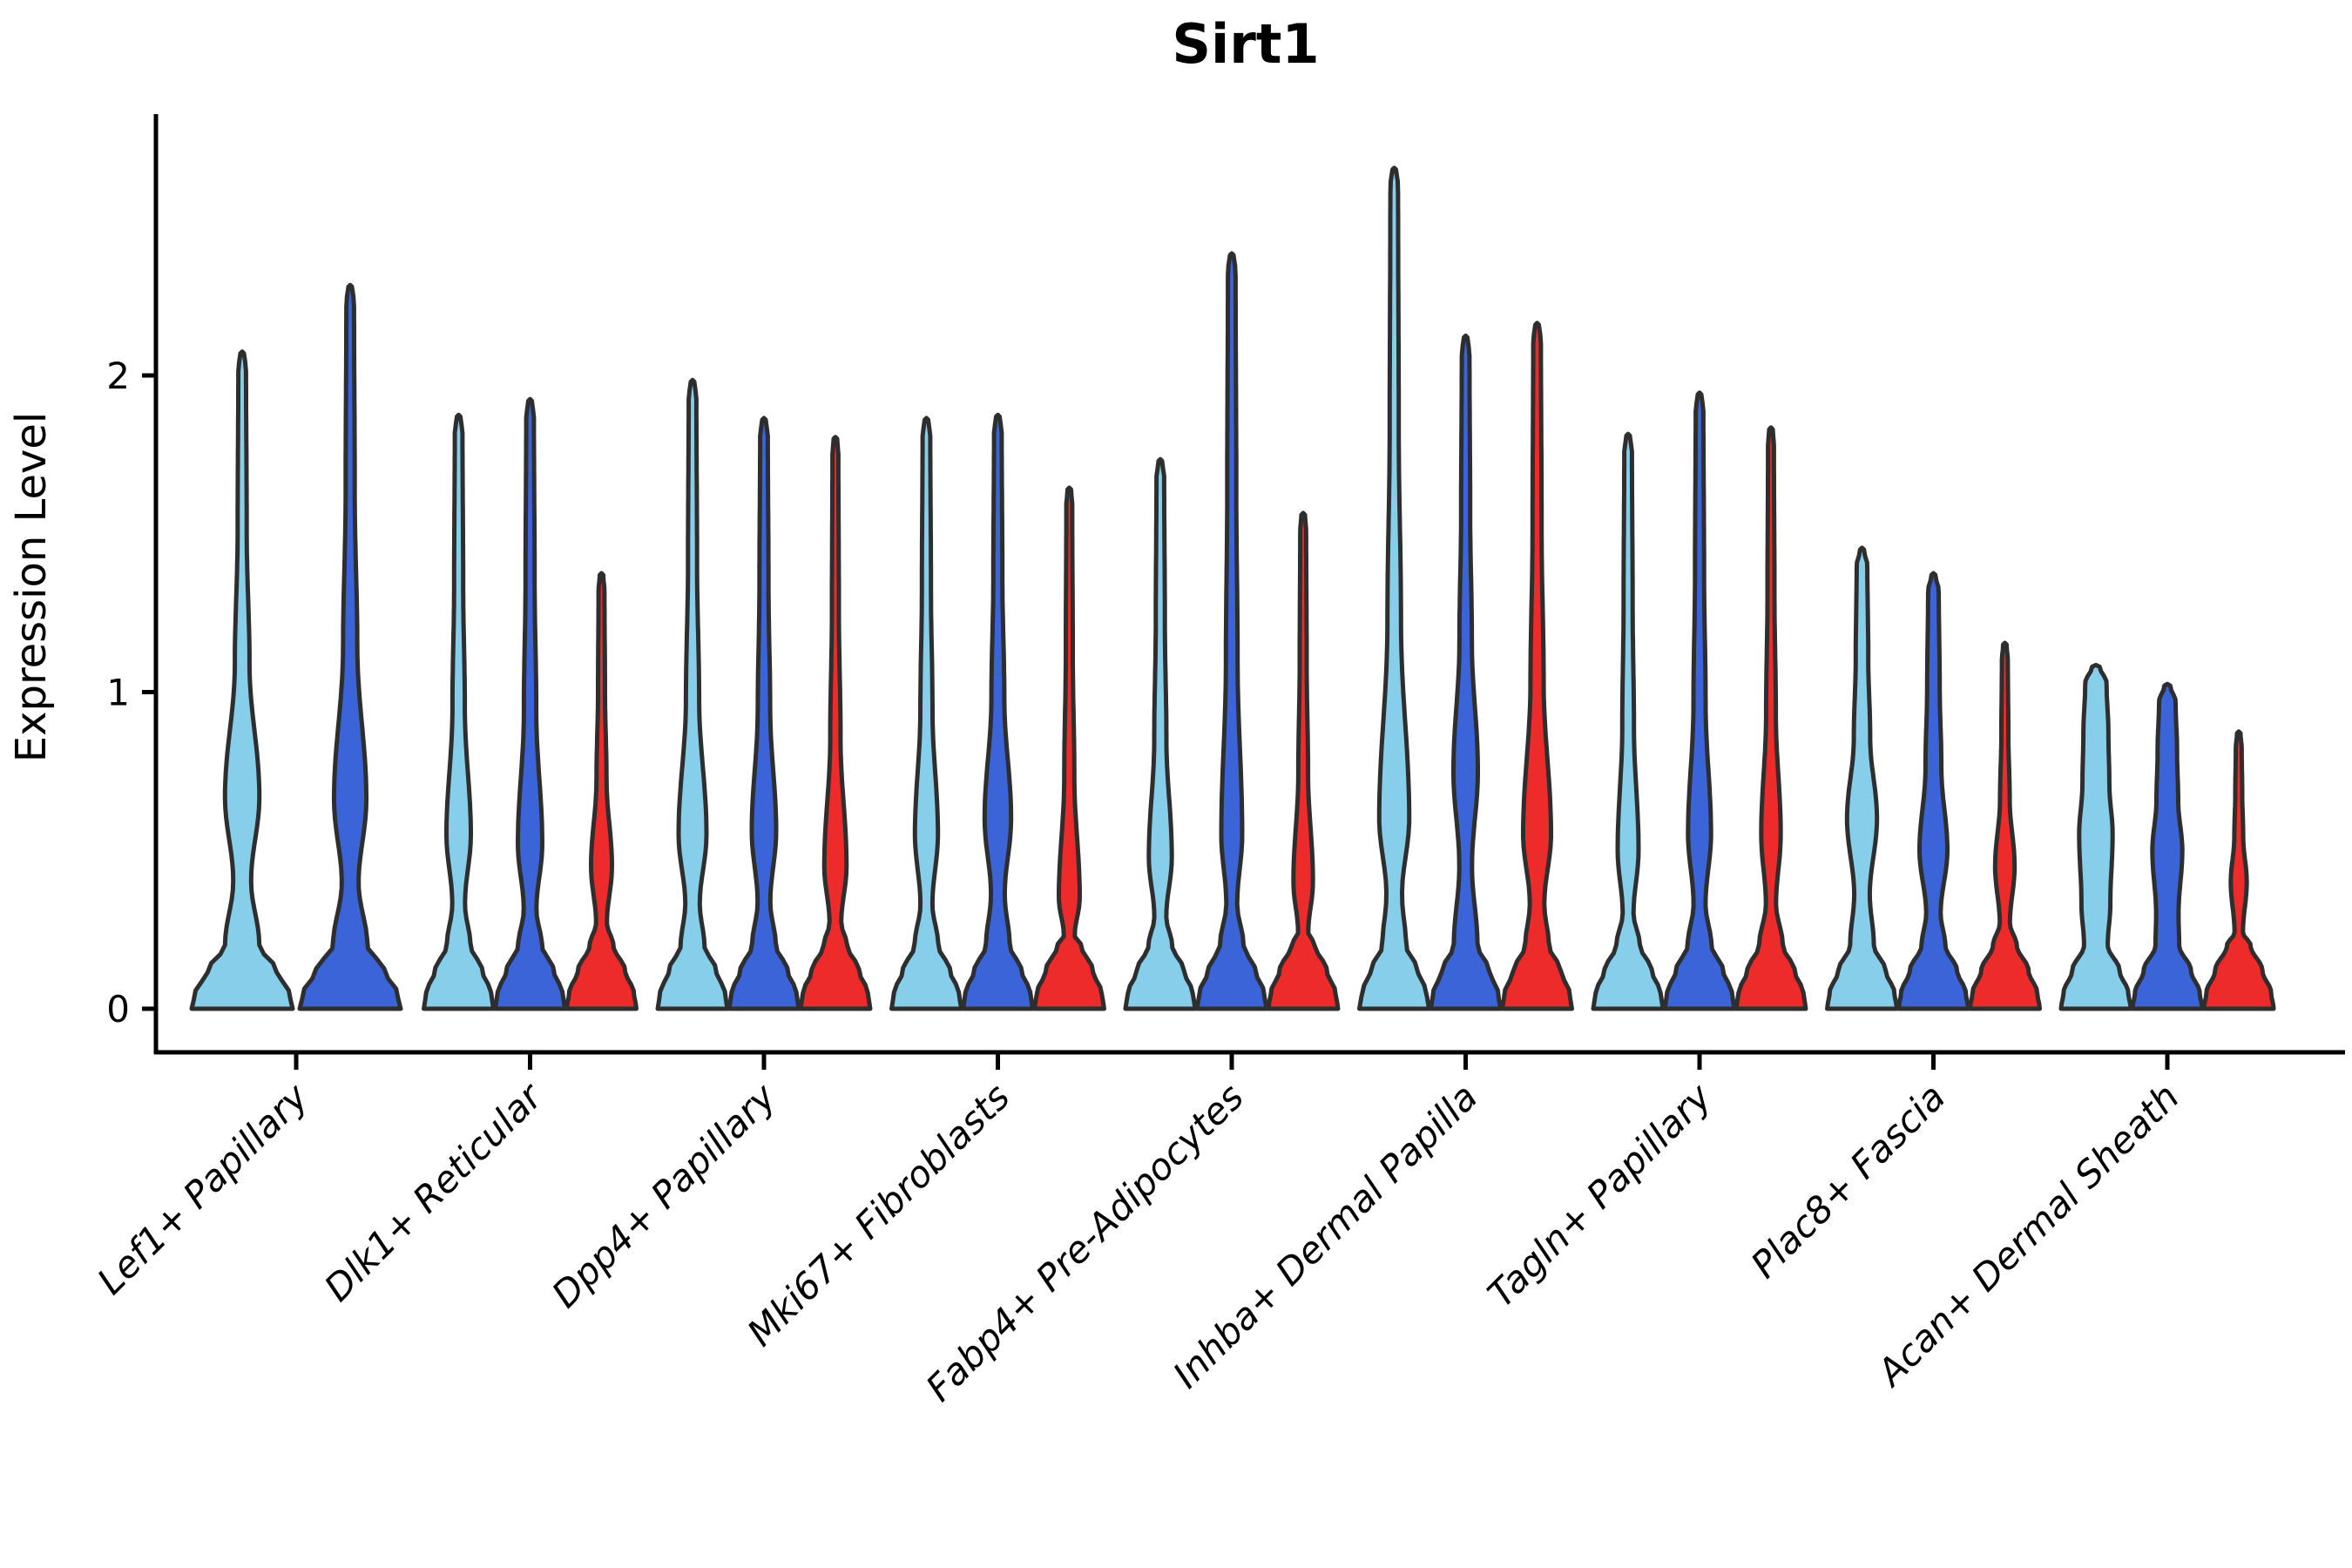 The height and width of the screenshot is (1568, 2352). I want to click on violin-split-3-inhba-dermal-papilla, so click(1537, 666).